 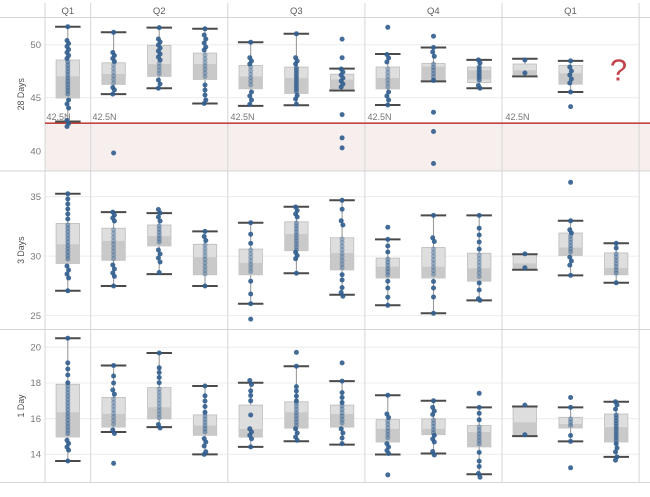 I want to click on svg-text: 20, so click(x=35, y=348).